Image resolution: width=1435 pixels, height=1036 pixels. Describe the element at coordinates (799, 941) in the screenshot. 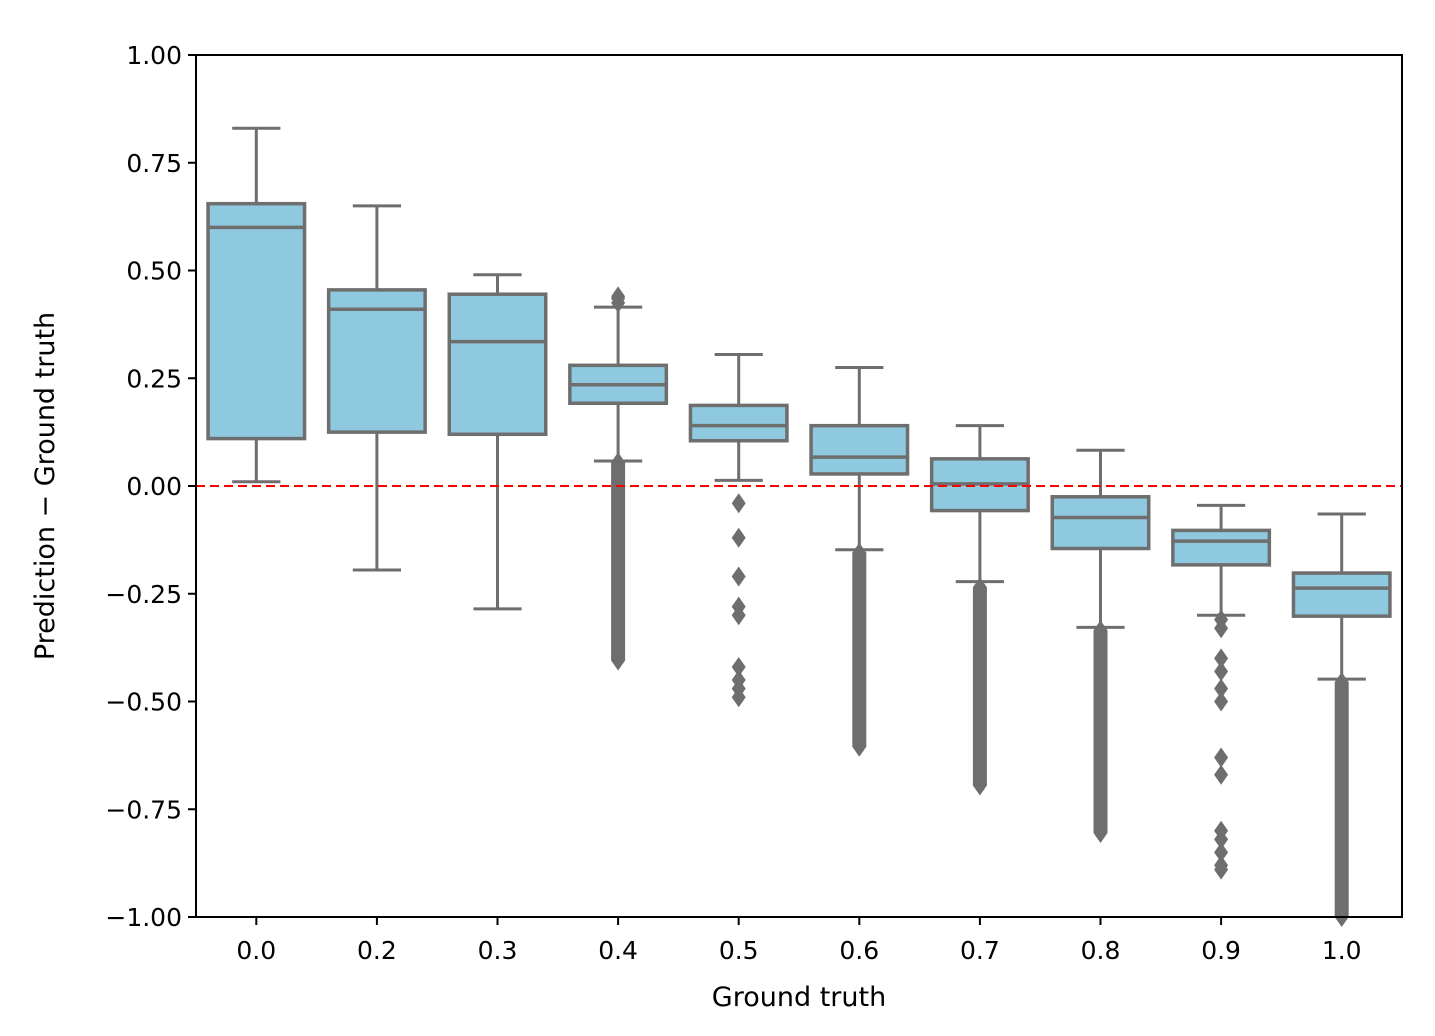

I see `x-axis: 0.0 0.2 0.3 0.4 0.5 0.6 0.7 0.8 0.9 1.0` at that location.